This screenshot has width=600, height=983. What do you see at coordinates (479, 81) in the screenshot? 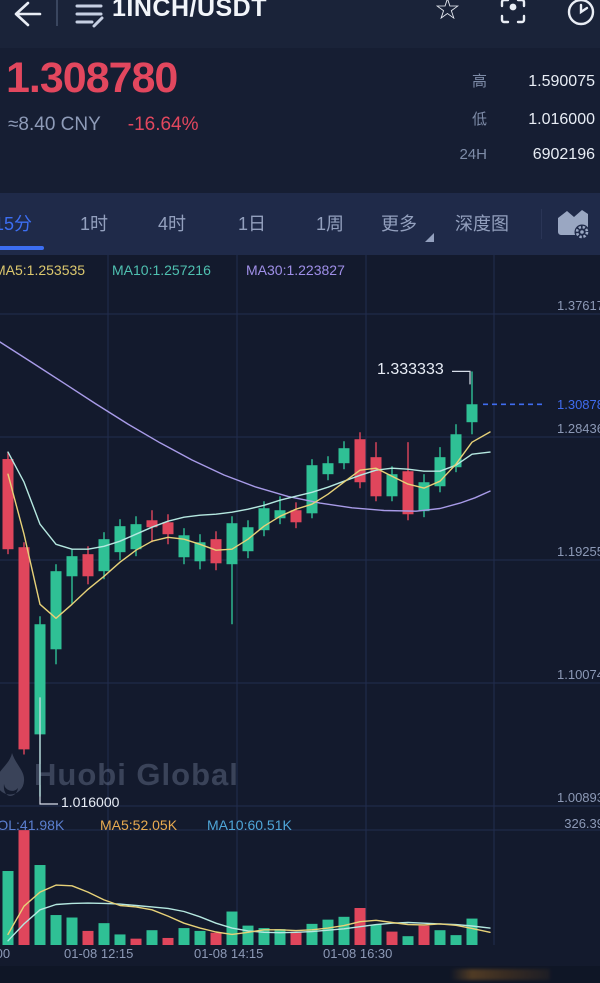
I see `high-label: 高` at bounding box center [479, 81].